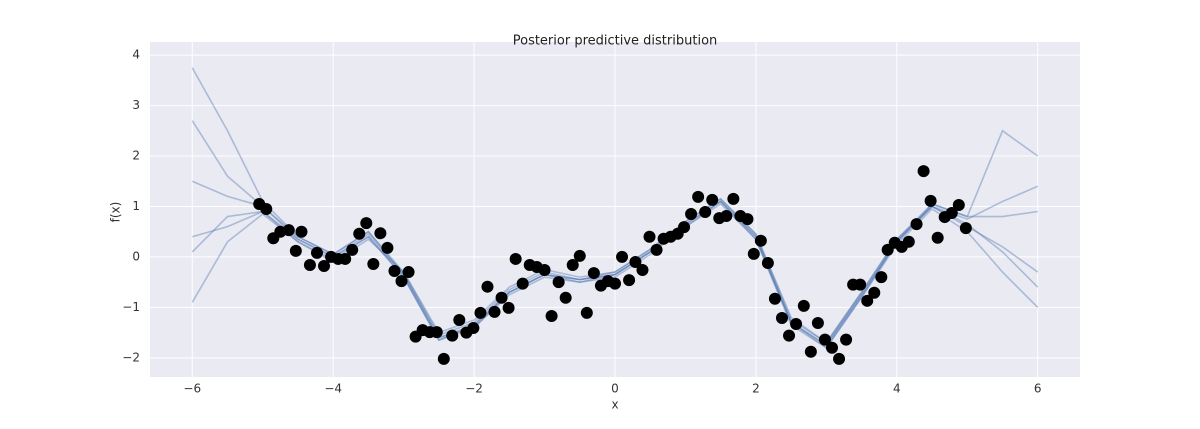  What do you see at coordinates (131, 307) in the screenshot?
I see `y-tick-label: −1` at bounding box center [131, 307].